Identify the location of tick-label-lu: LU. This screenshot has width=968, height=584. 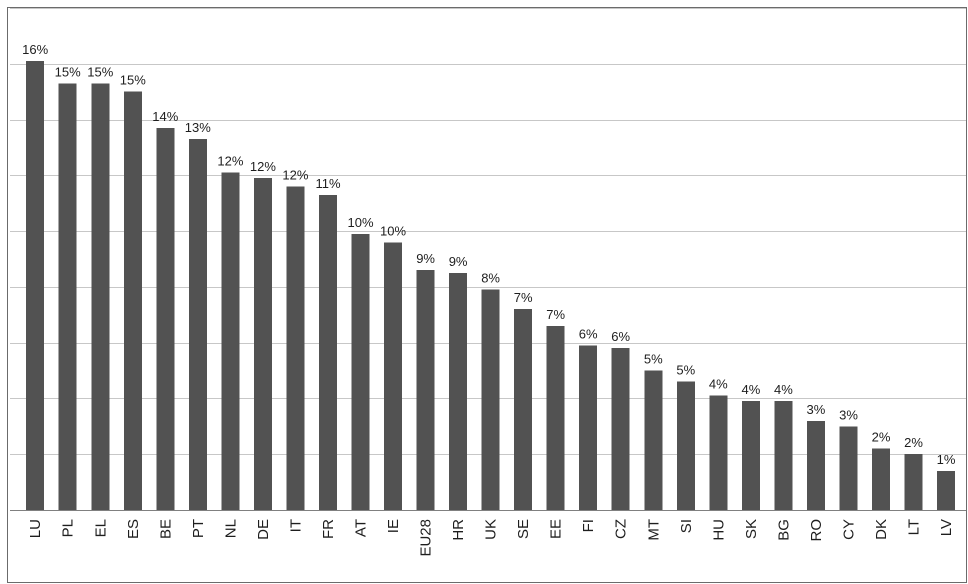
(35, 528).